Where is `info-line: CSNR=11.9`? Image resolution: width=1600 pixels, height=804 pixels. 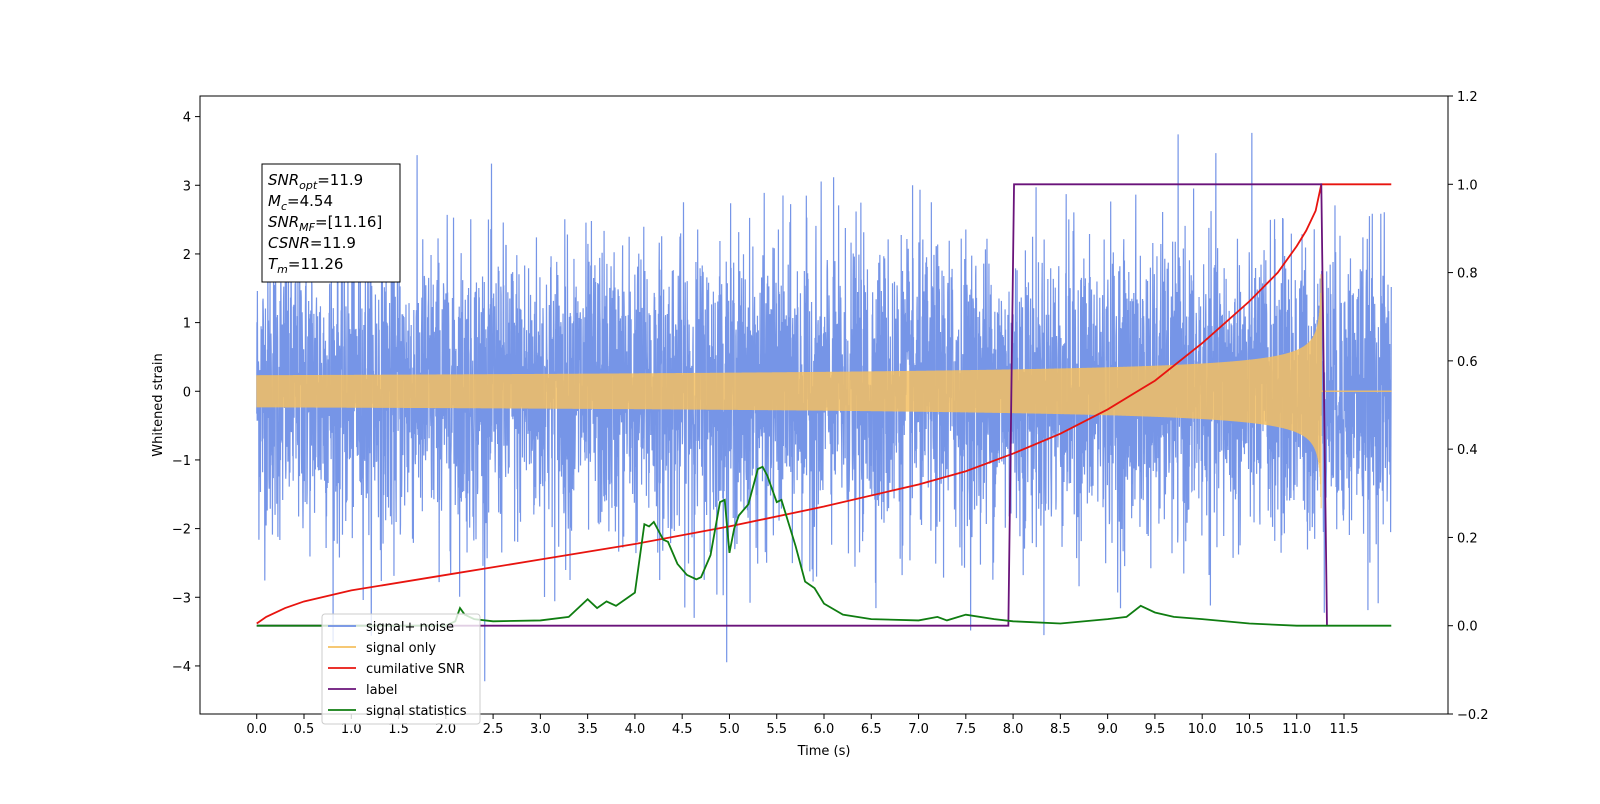 info-line: CSNR=11.9 is located at coordinates (312, 243).